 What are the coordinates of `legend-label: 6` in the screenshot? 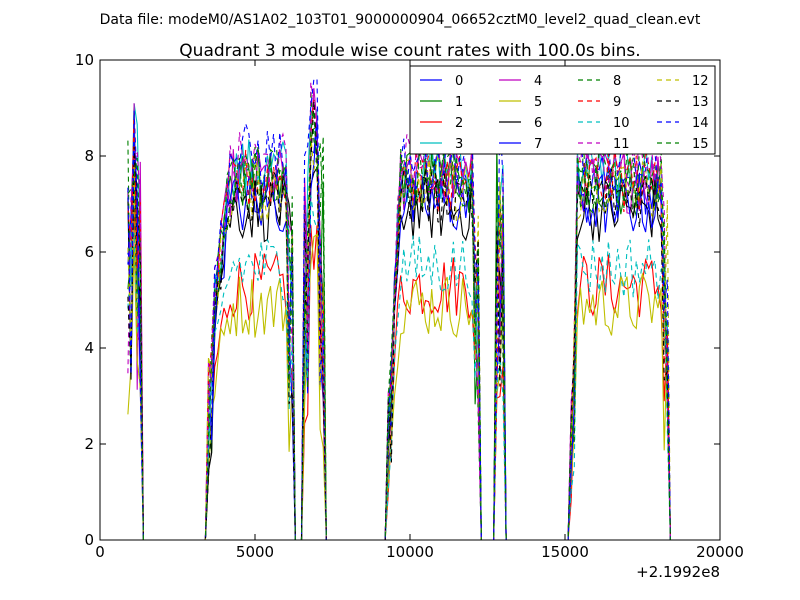 It's located at (538, 123).